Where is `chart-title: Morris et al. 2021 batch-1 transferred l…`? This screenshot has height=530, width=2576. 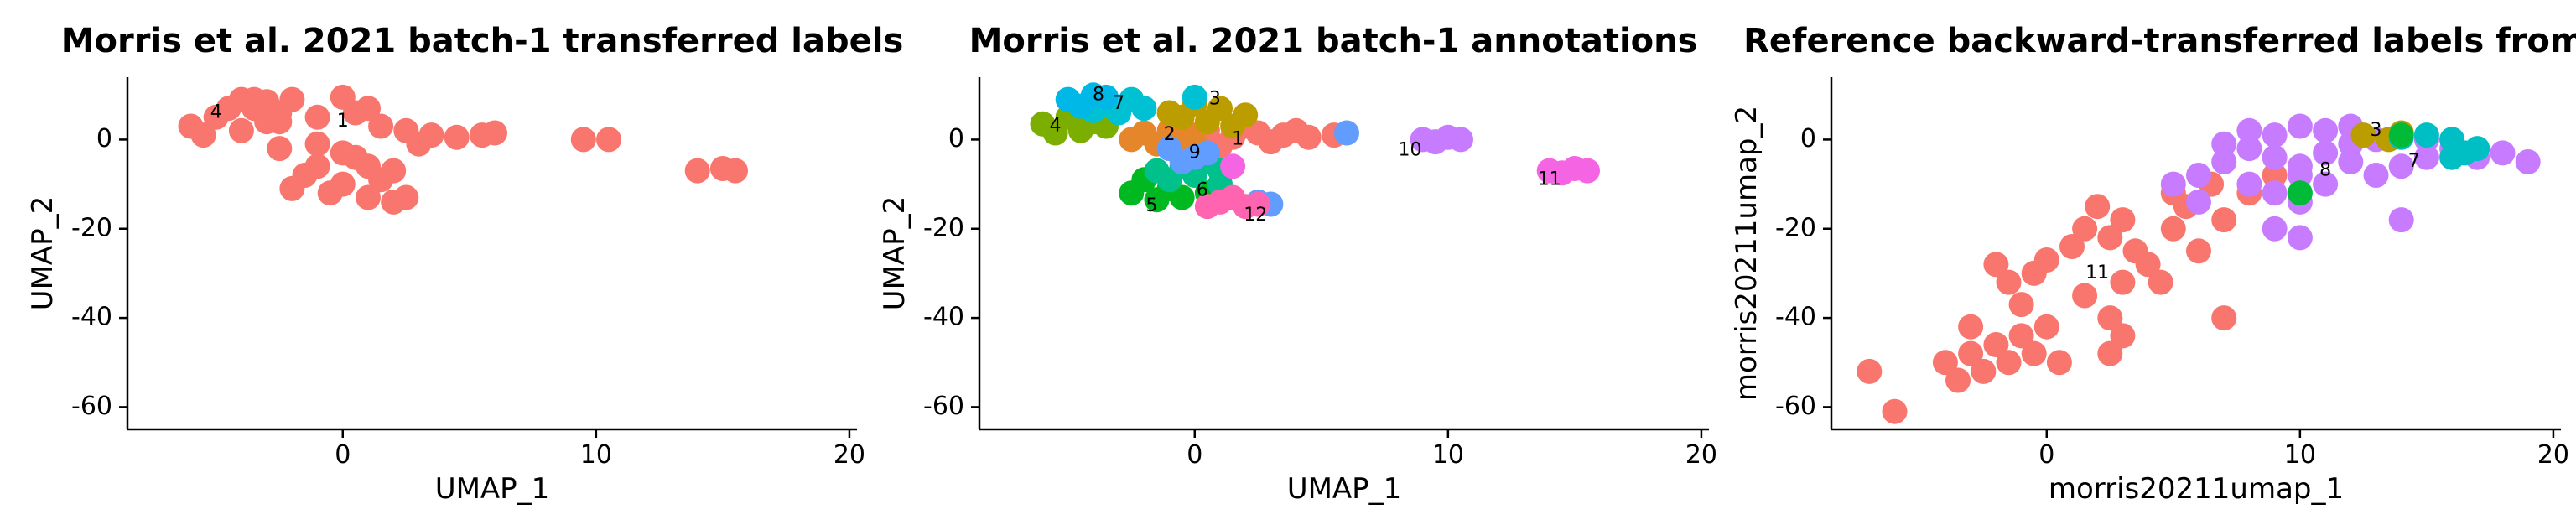 chart-title: Morris et al. 2021 batch-1 transferred l… is located at coordinates (483, 41).